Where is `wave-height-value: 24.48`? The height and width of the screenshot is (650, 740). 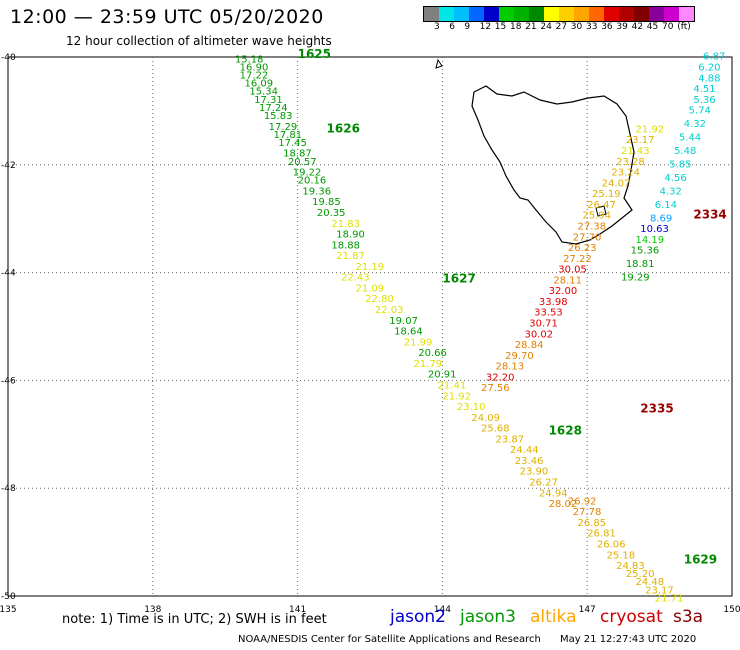 wave-height-value: 24.48 is located at coordinates (649, 582).